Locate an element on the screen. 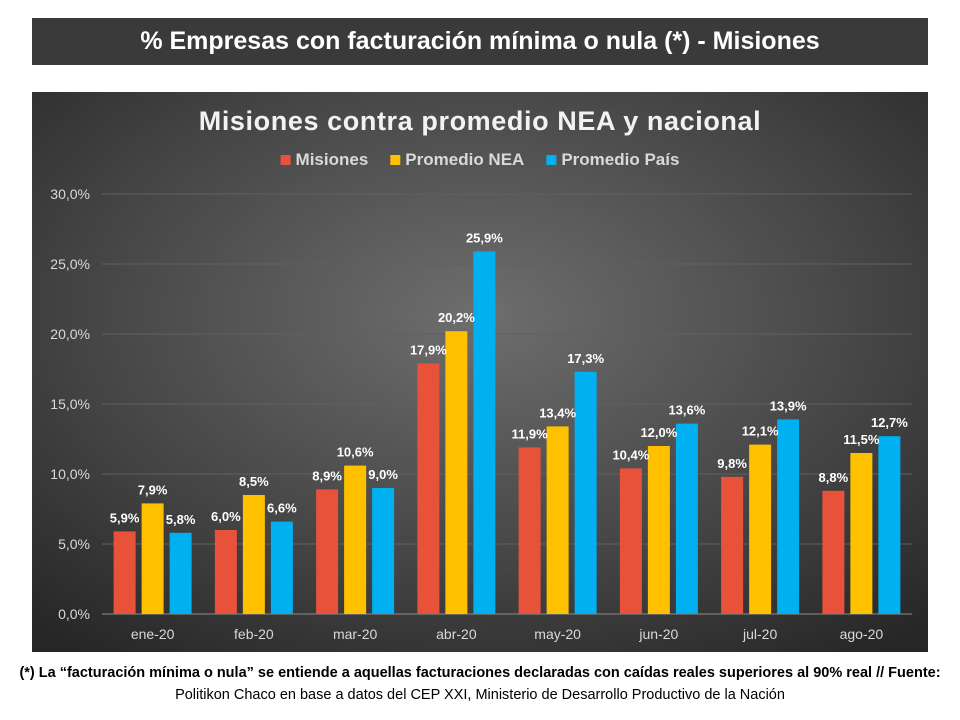 The width and height of the screenshot is (960, 720). data-label: 17,3% is located at coordinates (585, 358).